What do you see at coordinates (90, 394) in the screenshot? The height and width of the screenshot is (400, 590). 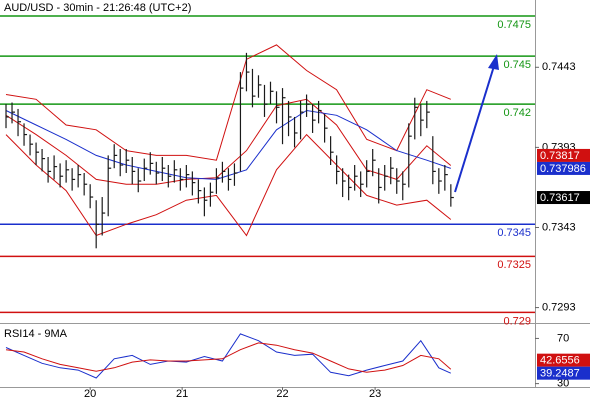 I see `x-tick-label: 20` at bounding box center [90, 394].